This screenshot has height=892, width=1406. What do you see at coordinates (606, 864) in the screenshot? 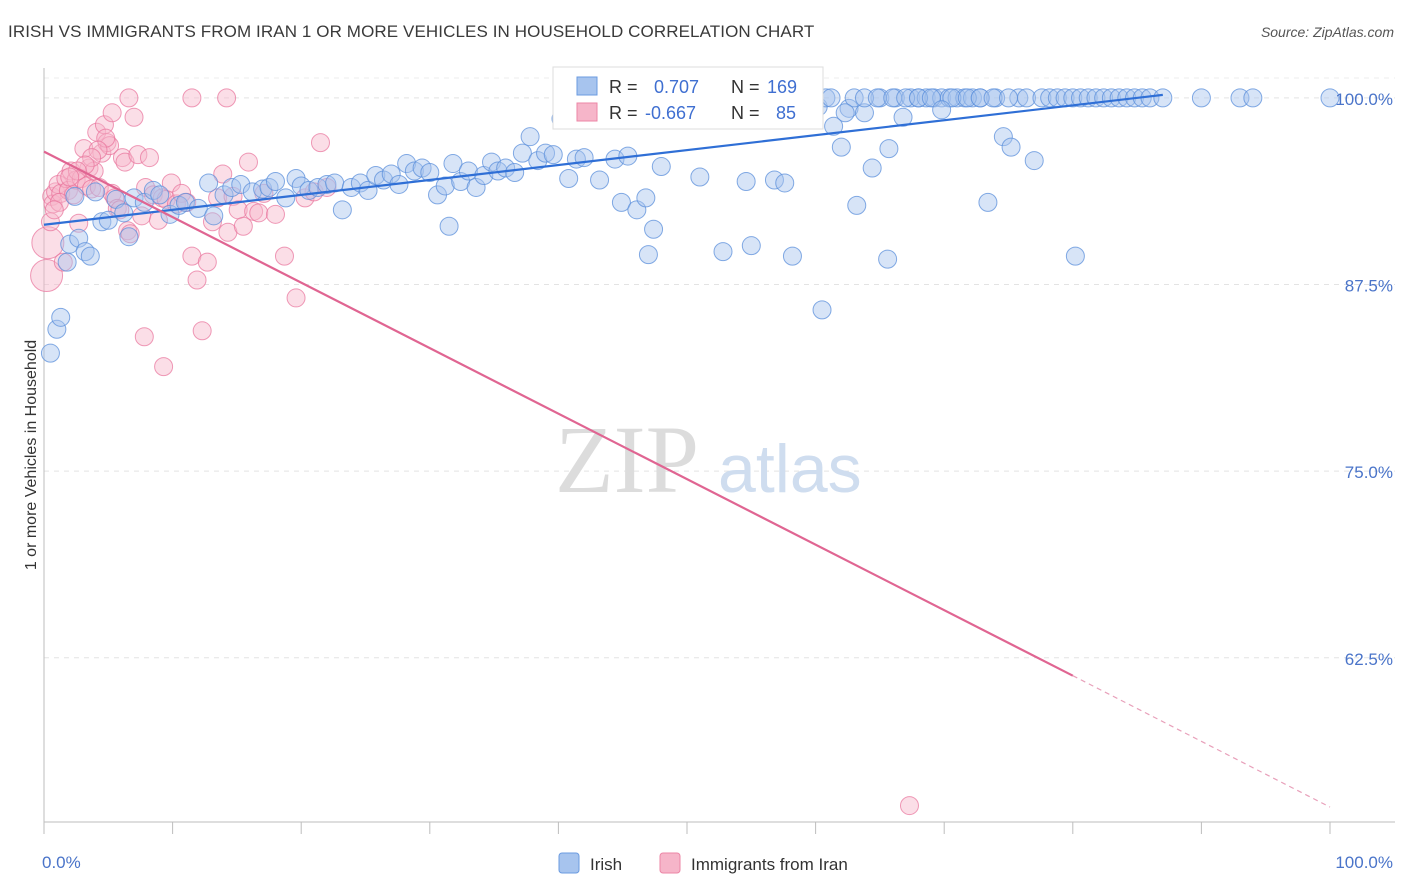
I see `bottom-legend-label-irish: Irish` at bounding box center [606, 864].